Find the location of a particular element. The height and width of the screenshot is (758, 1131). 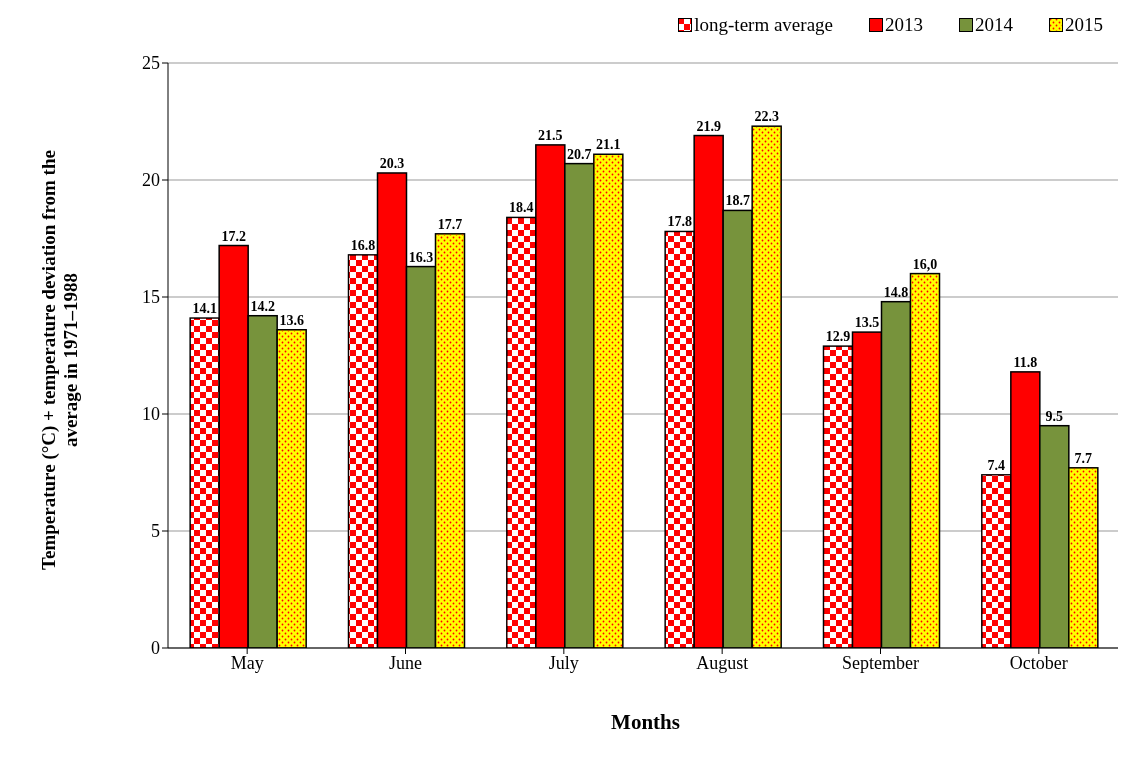

legend-label: long-term average is located at coordinates (763, 25).